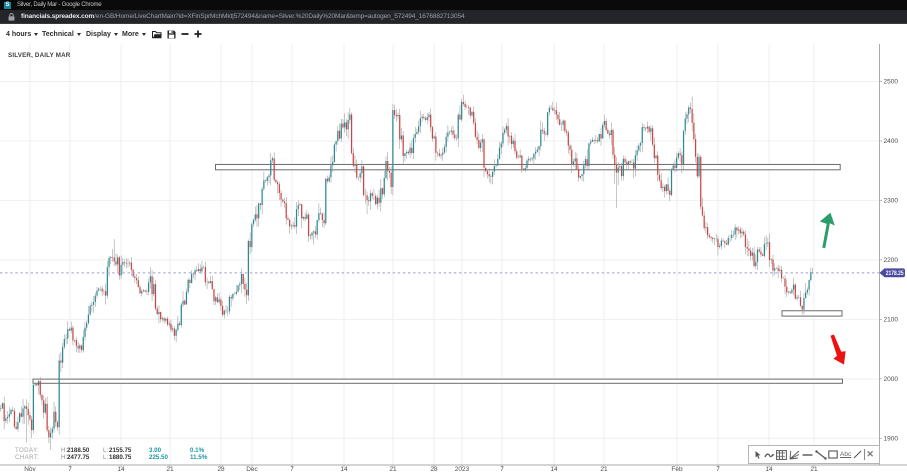  Describe the element at coordinates (198, 34) in the screenshot. I see `zoom-in-icon` at that location.